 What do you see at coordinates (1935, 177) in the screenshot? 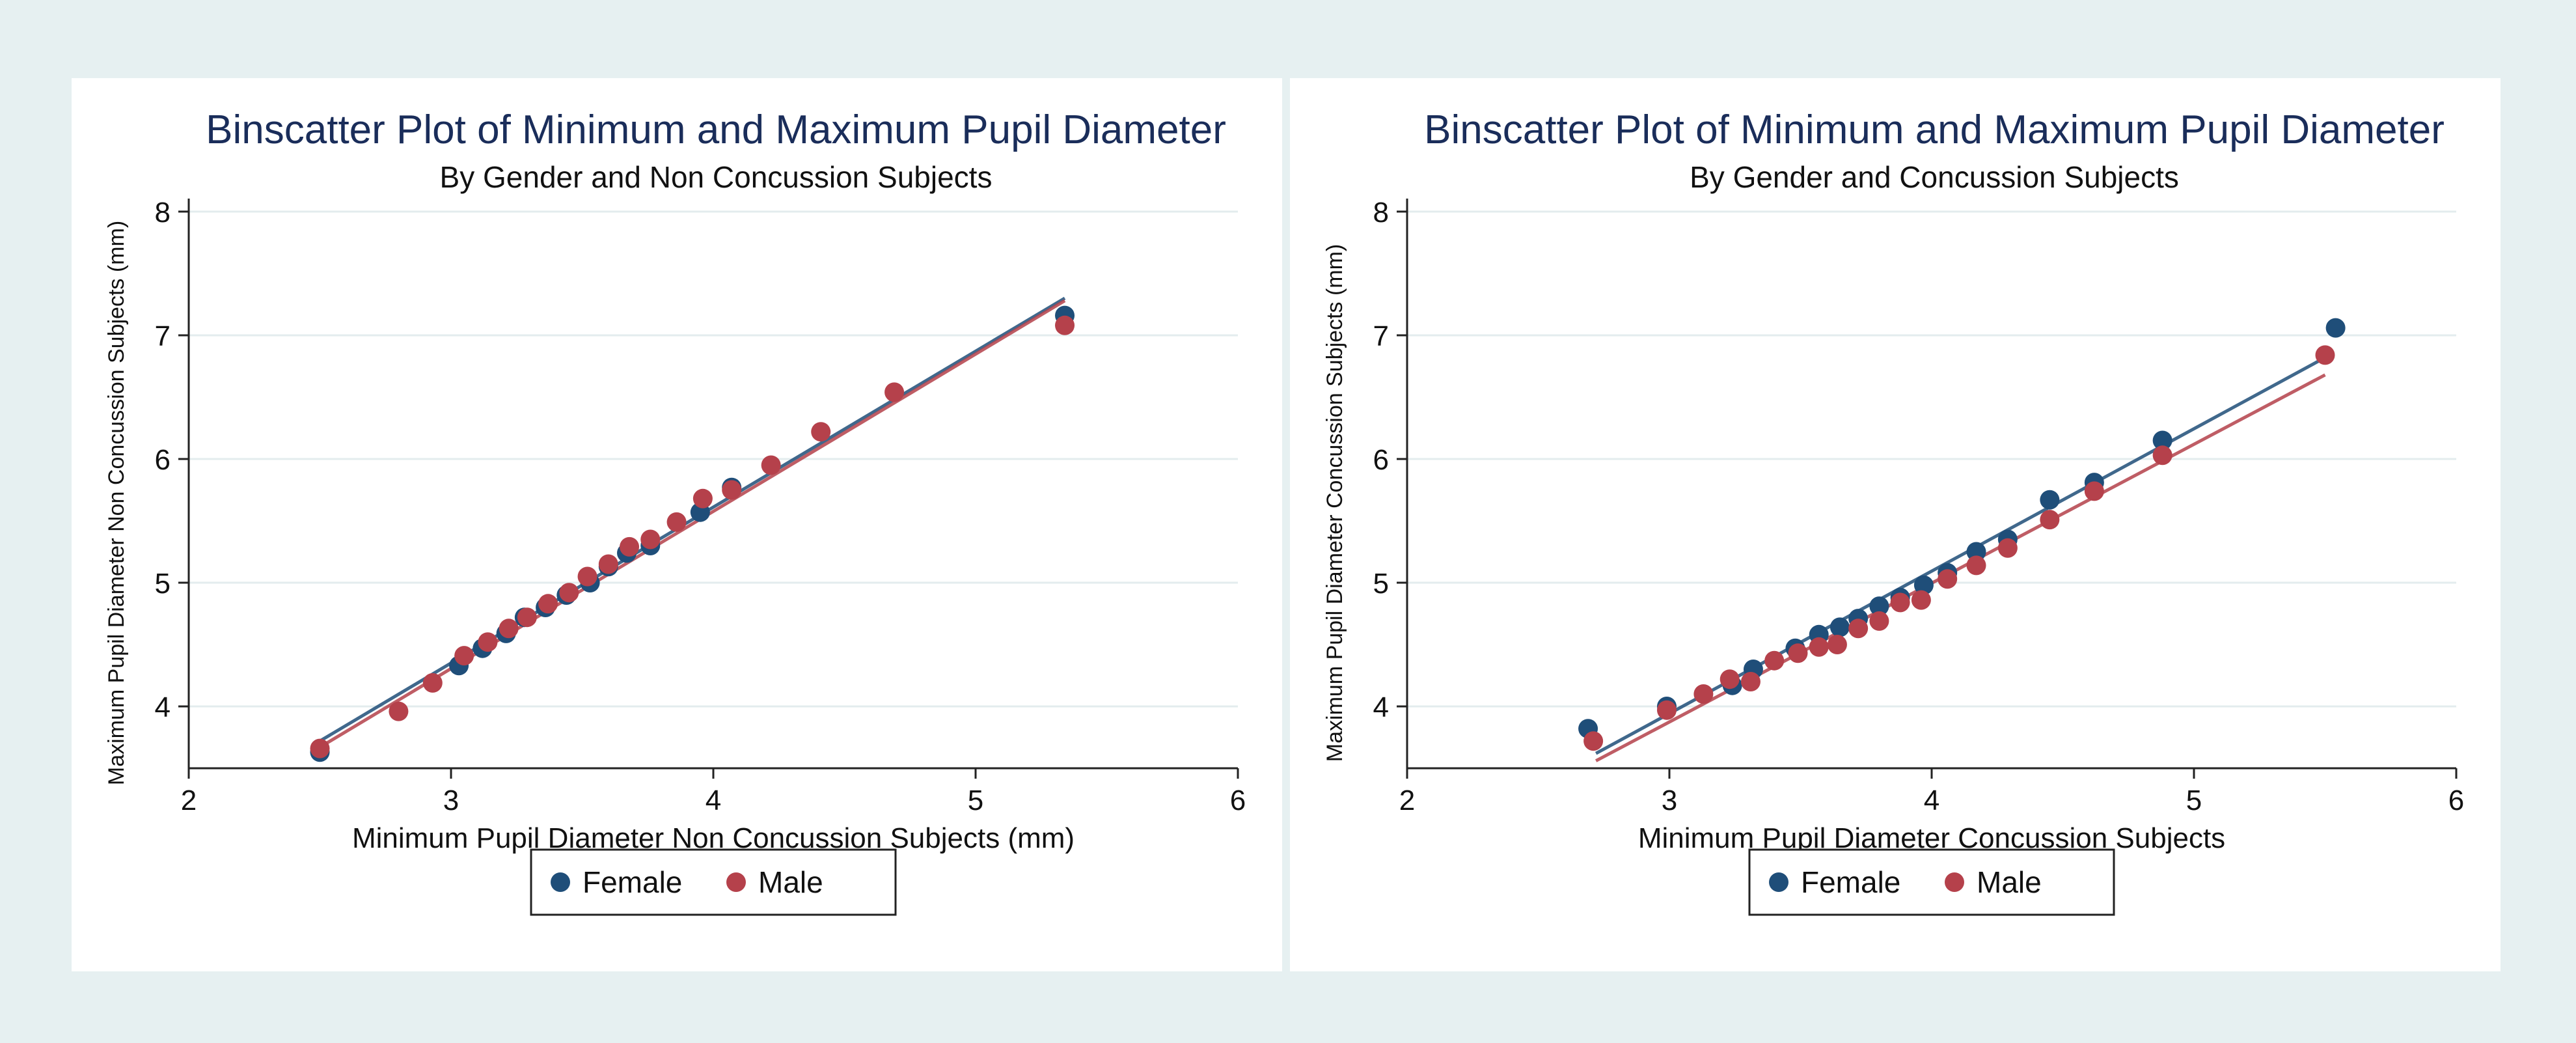
I see `chart-subtitle: By Gender and Concussion Subjects` at bounding box center [1935, 177].